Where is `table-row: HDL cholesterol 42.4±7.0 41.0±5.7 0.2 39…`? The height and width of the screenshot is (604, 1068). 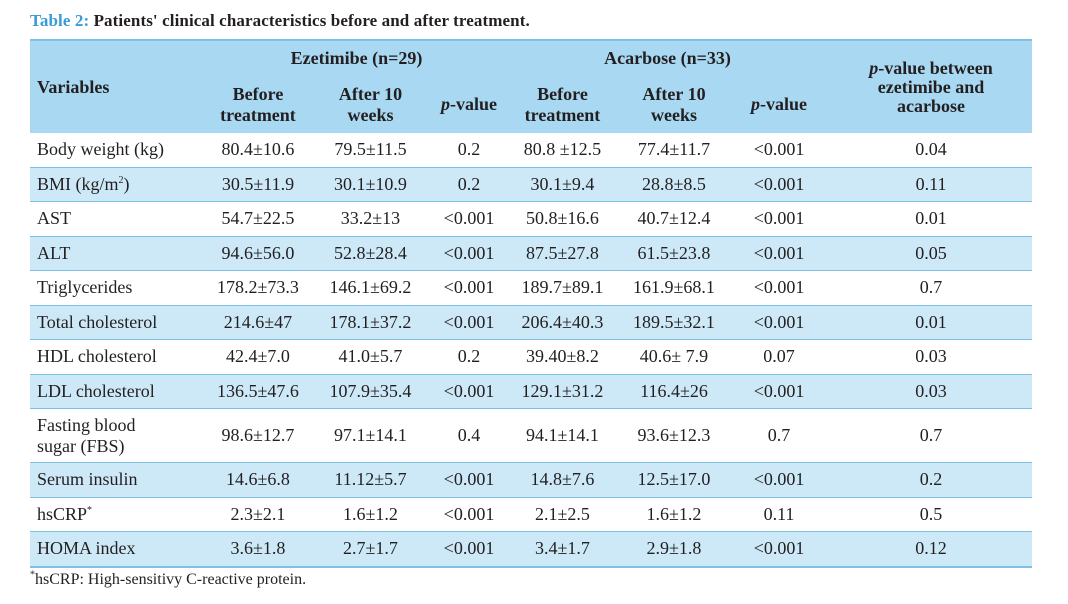 table-row: HDL cholesterol 42.4±7.0 41.0±5.7 0.2 39… is located at coordinates (531, 357).